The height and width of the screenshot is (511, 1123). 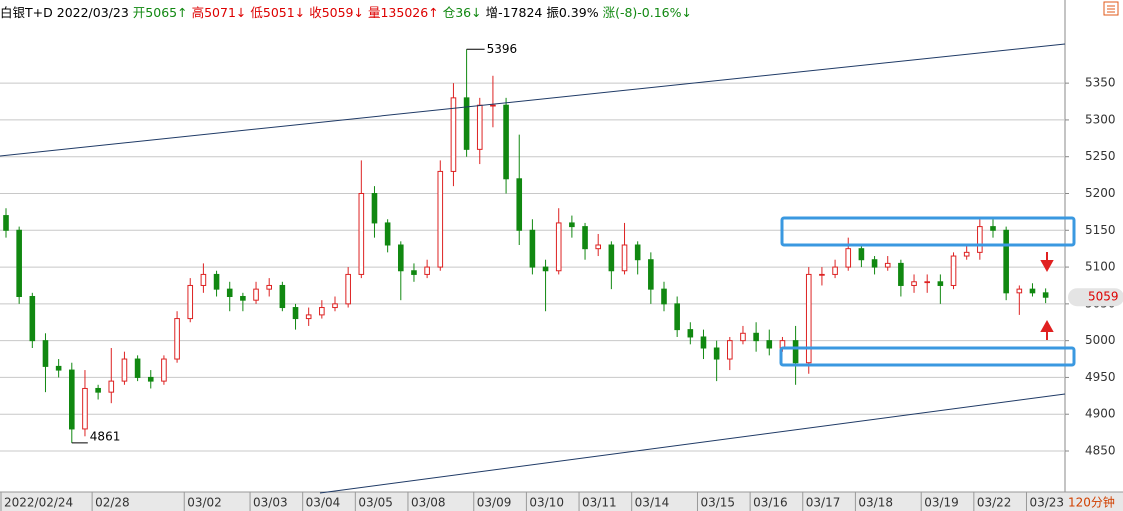 What do you see at coordinates (514, 12) in the screenshot?
I see `header-item: 增-17824` at bounding box center [514, 12].